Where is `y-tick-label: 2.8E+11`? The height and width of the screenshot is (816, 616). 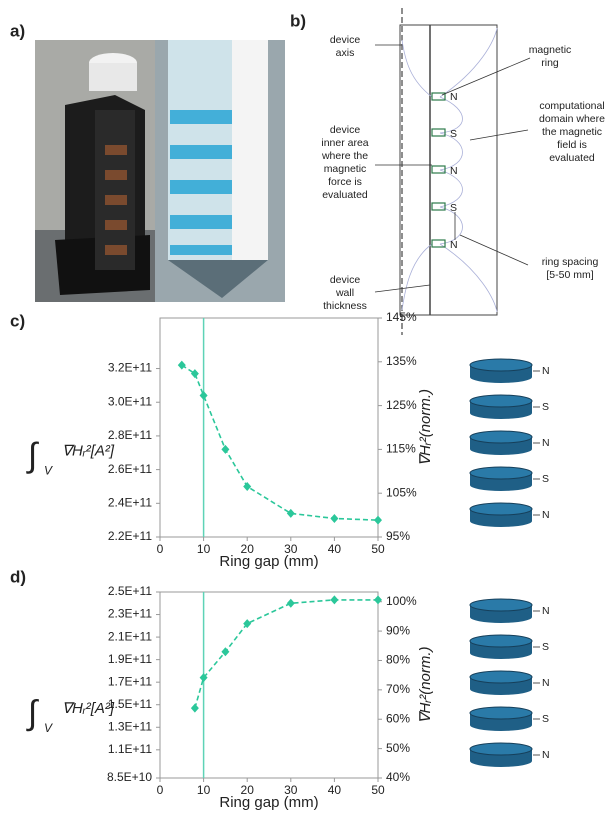 y-tick-label: 2.8E+11 is located at coordinates (130, 435).